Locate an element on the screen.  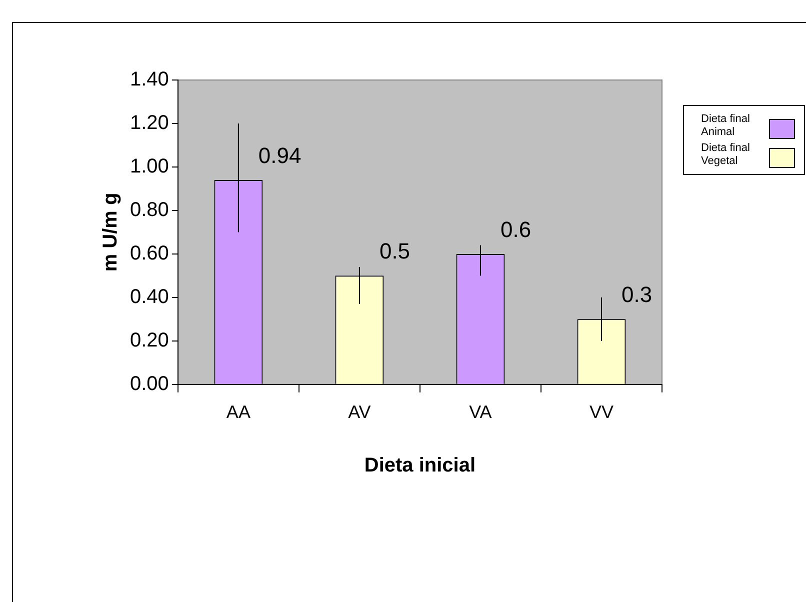
legend-label: Dieta final Animal is located at coordinates (726, 126).